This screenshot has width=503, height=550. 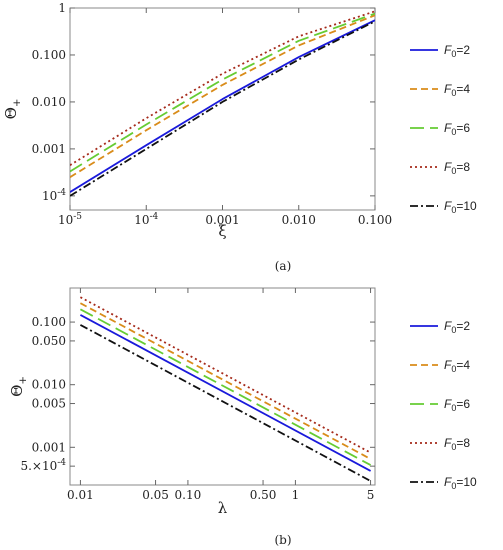 What do you see at coordinates (299, 220) in the screenshot?
I see `x-tick-label: 0.010` at bounding box center [299, 220].